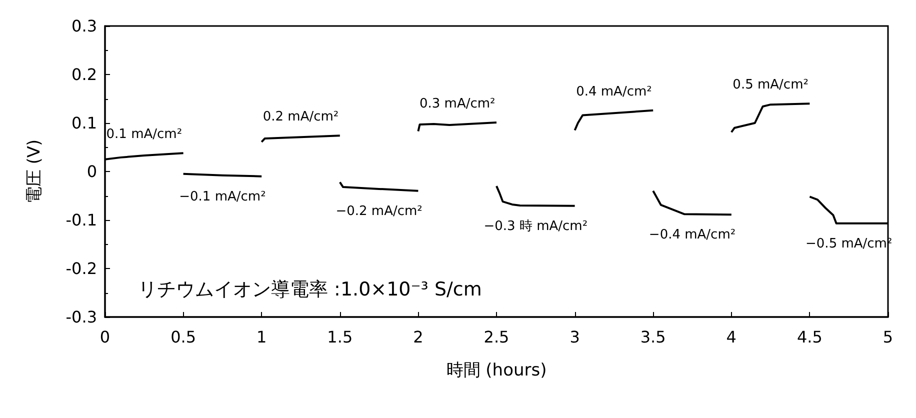 This screenshot has width=916, height=418. Describe the element at coordinates (340, 337) in the screenshot. I see `x-tick-label: 1.5` at that location.